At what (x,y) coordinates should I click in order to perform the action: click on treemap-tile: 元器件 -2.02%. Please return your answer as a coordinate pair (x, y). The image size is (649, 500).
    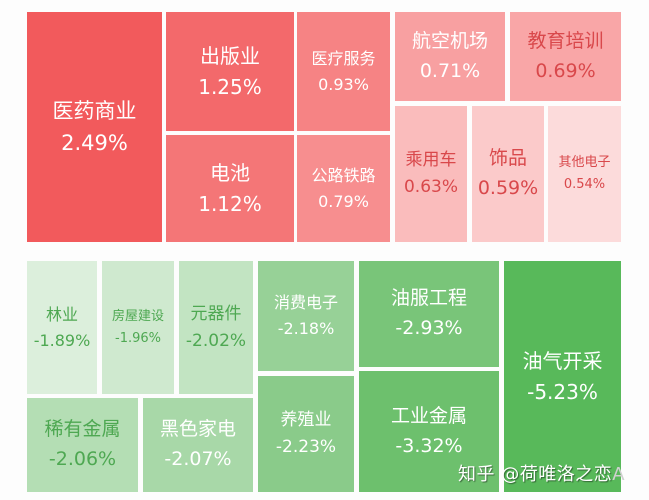
    Looking at the image, I should click on (216, 327).